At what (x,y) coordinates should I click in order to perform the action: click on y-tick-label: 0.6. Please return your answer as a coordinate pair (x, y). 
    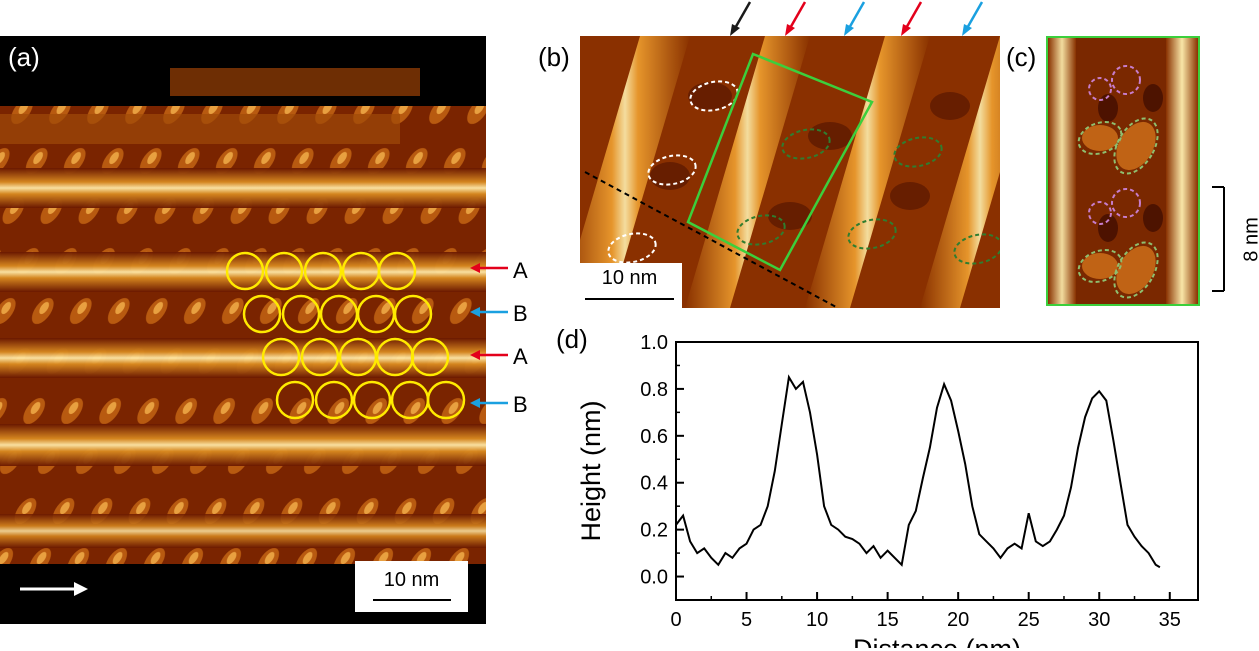
    Looking at the image, I should click on (654, 437).